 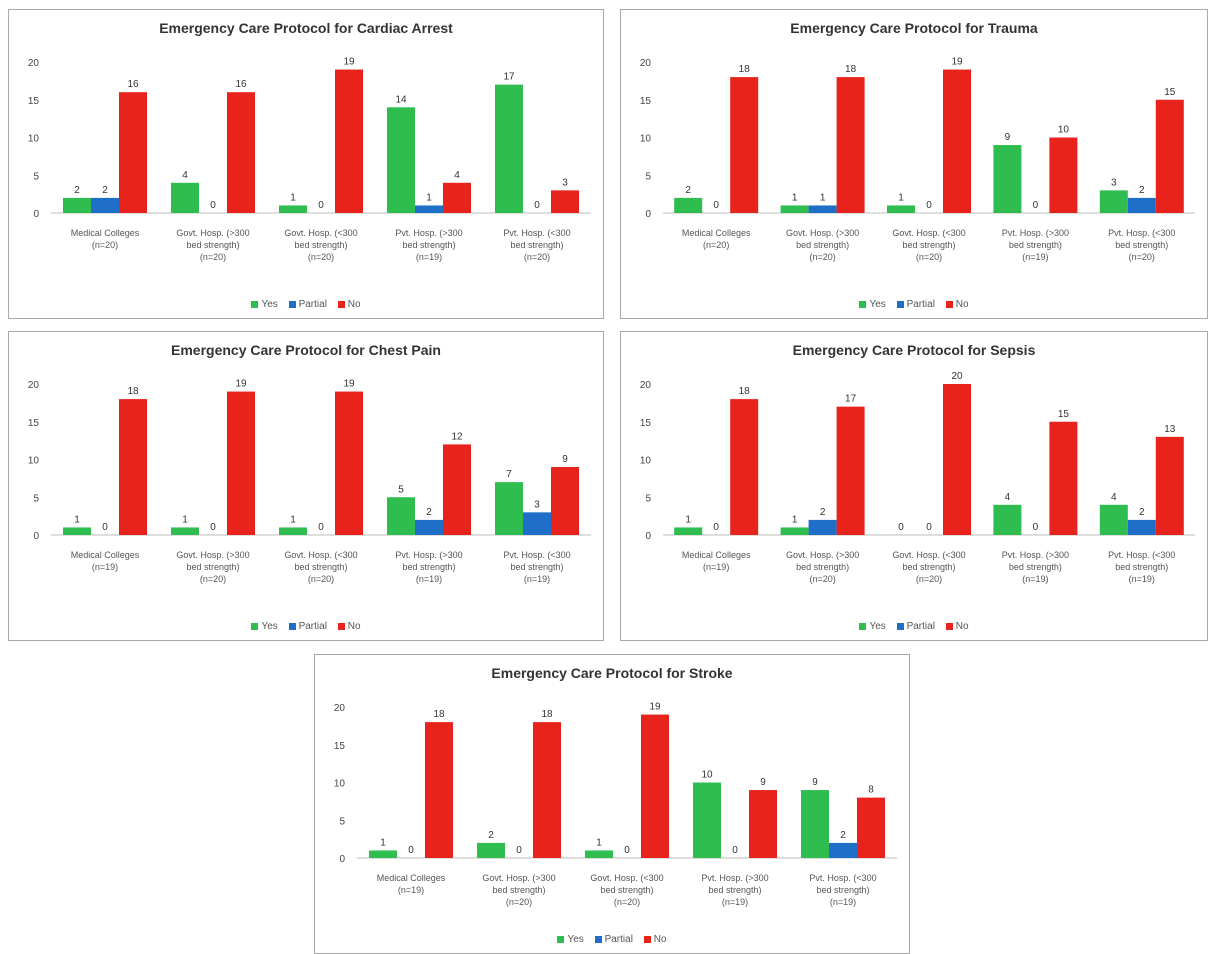 What do you see at coordinates (1170, 429) in the screenshot?
I see `data-label: 13` at bounding box center [1170, 429].